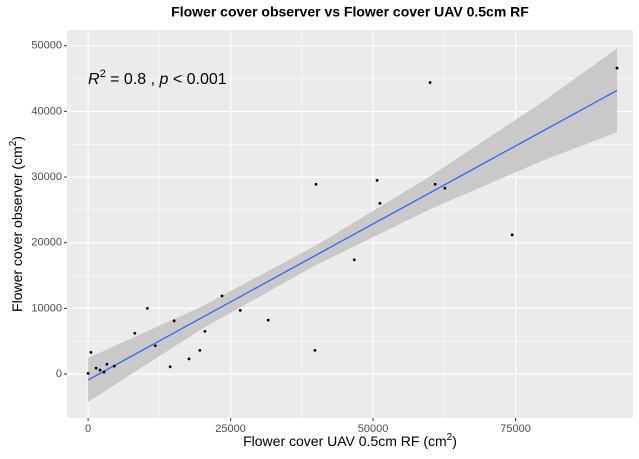  I want to click on y-tick-label: 0, so click(59, 374).